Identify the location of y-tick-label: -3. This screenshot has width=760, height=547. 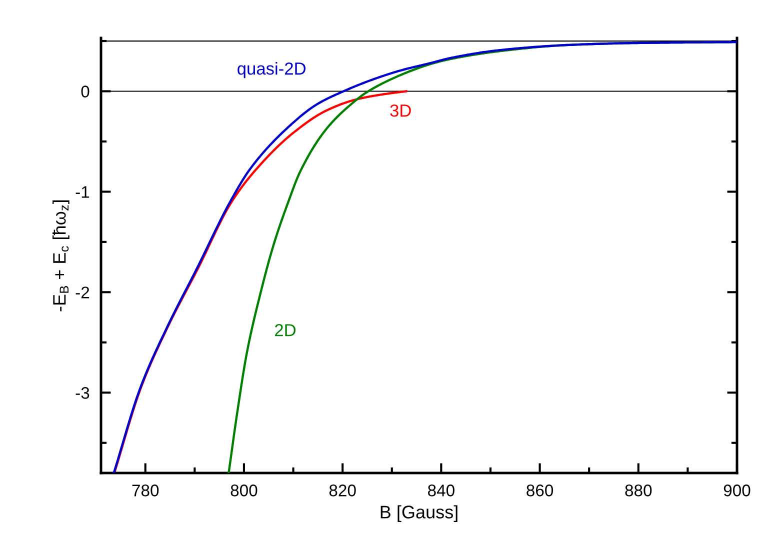
(83, 393).